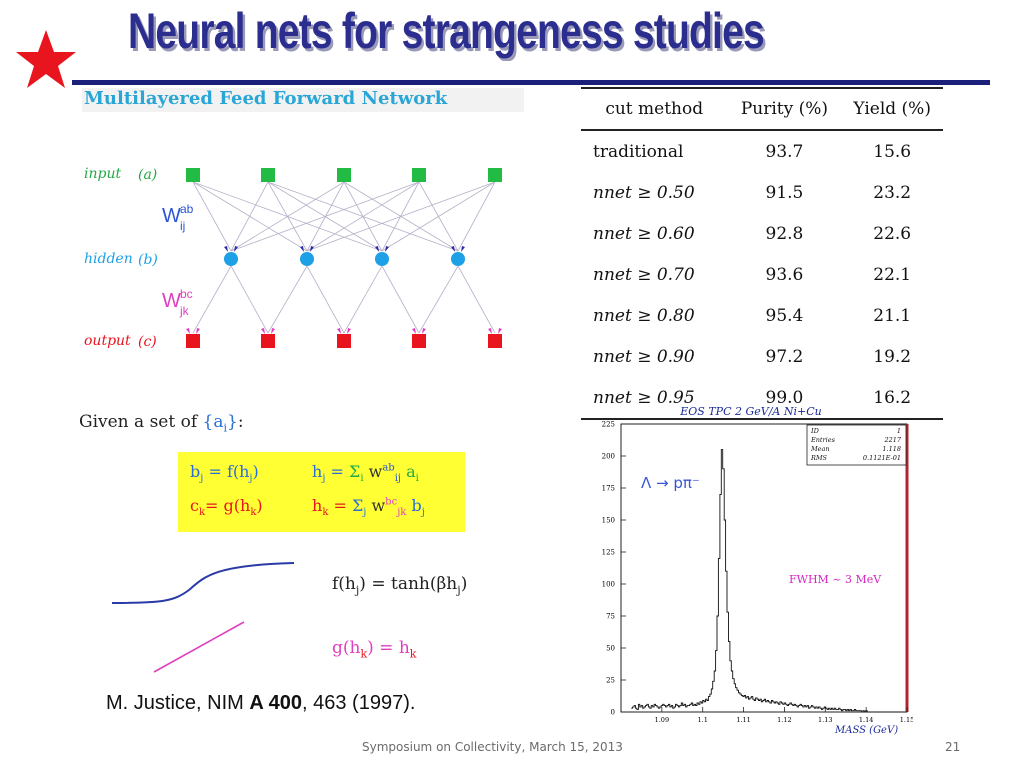 The height and width of the screenshot is (768, 1024). What do you see at coordinates (815, 431) in the screenshot?
I see `stats-label: ID` at bounding box center [815, 431].